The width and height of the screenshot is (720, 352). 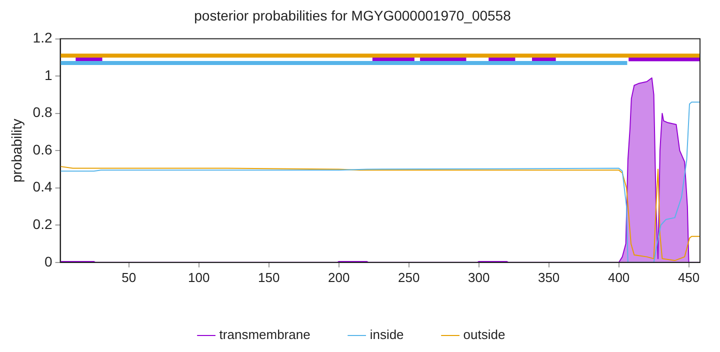 I want to click on x-tick-label: 350, so click(x=549, y=277).